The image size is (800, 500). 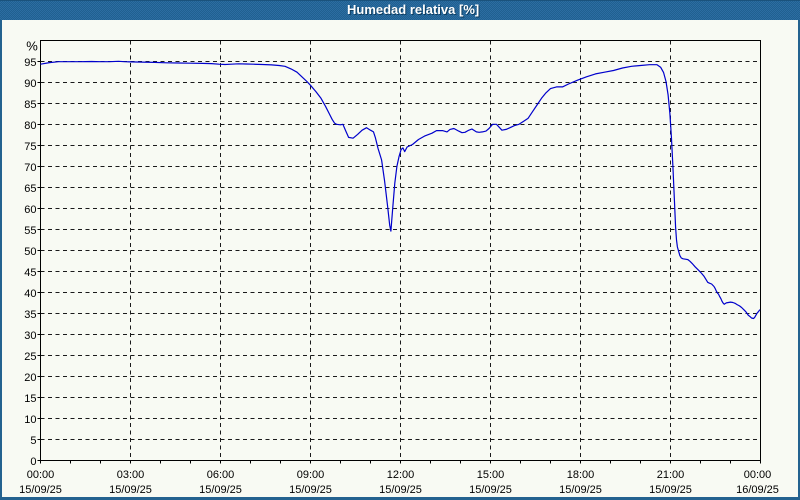 What do you see at coordinates (221, 475) in the screenshot?
I see `svg-text: 06:00` at bounding box center [221, 475].